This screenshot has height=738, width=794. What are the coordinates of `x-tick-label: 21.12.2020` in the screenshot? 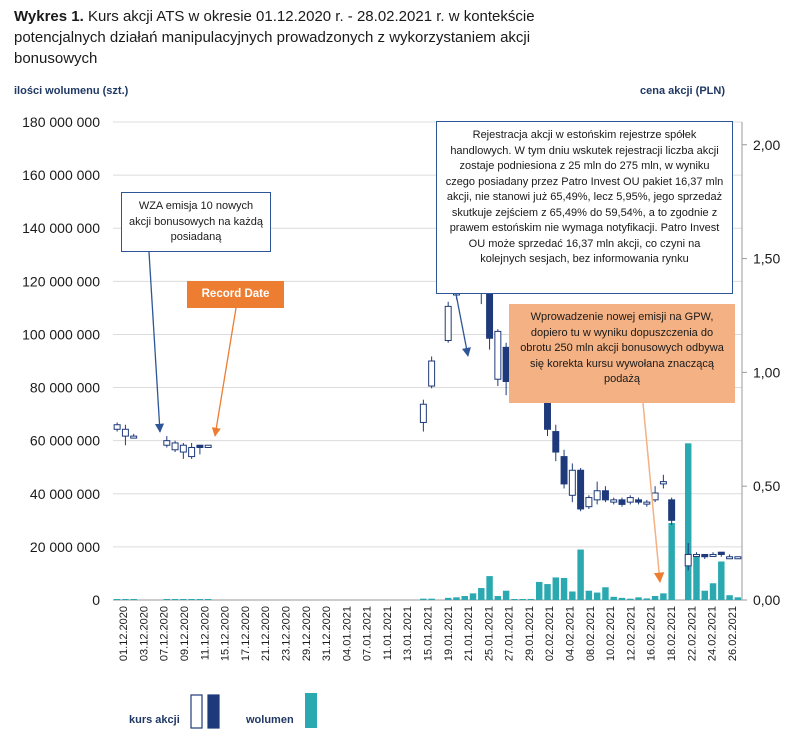 It's located at (266, 633).